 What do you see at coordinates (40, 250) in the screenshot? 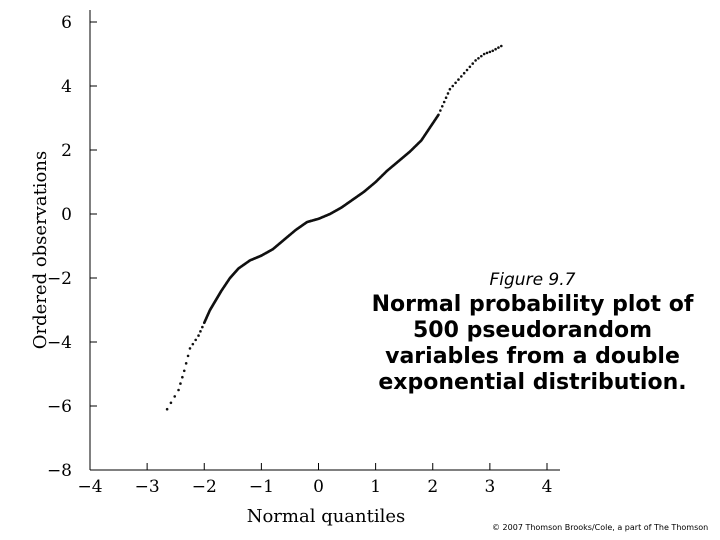
I see `y-axis-label: Ordered observations` at bounding box center [40, 250].